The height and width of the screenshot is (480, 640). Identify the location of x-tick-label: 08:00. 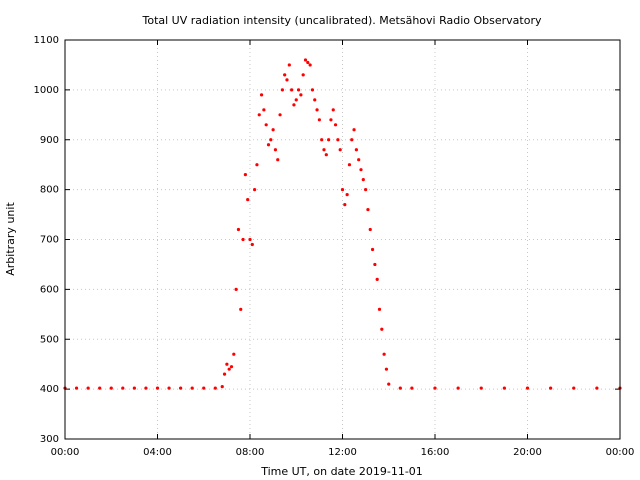
(250, 452).